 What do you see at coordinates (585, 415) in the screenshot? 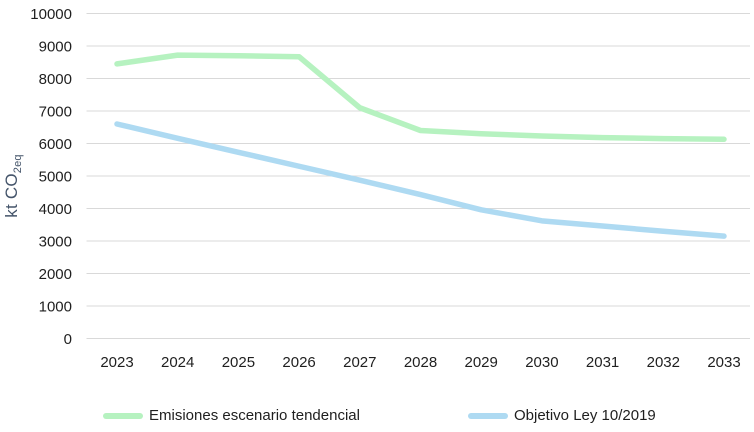
I see `legend-label: Objetivo Ley 10/2019` at bounding box center [585, 415].